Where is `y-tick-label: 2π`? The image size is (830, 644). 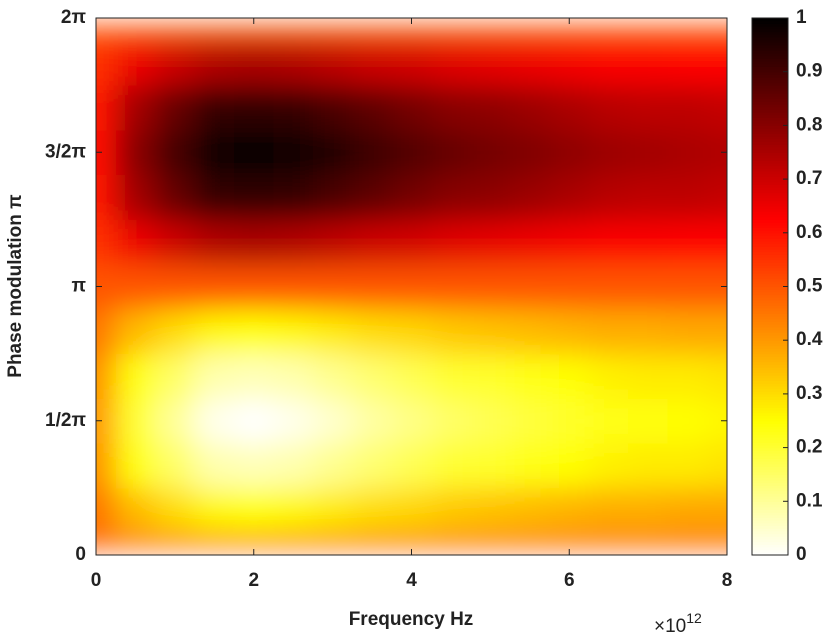 y-tick-label: 2π is located at coordinates (74, 17).